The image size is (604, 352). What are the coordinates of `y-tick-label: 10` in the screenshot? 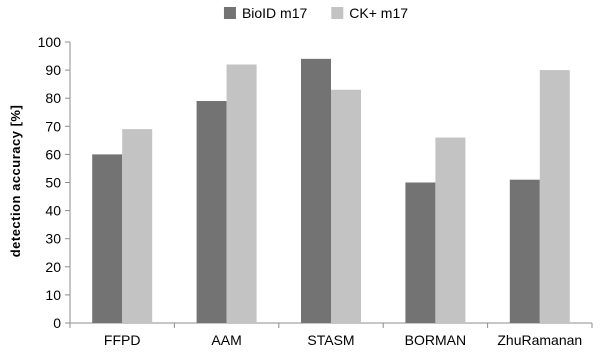 It's located at (53, 295).